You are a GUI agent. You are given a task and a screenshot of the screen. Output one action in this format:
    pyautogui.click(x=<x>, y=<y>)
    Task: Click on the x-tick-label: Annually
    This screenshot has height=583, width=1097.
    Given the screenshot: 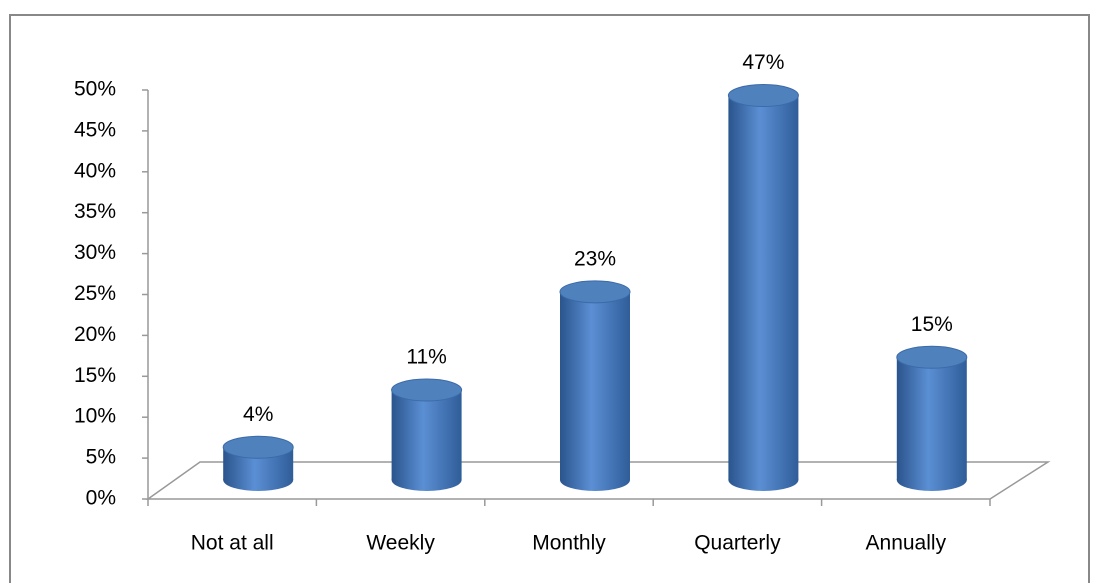 What is the action you would take?
    pyautogui.click(x=906, y=543)
    